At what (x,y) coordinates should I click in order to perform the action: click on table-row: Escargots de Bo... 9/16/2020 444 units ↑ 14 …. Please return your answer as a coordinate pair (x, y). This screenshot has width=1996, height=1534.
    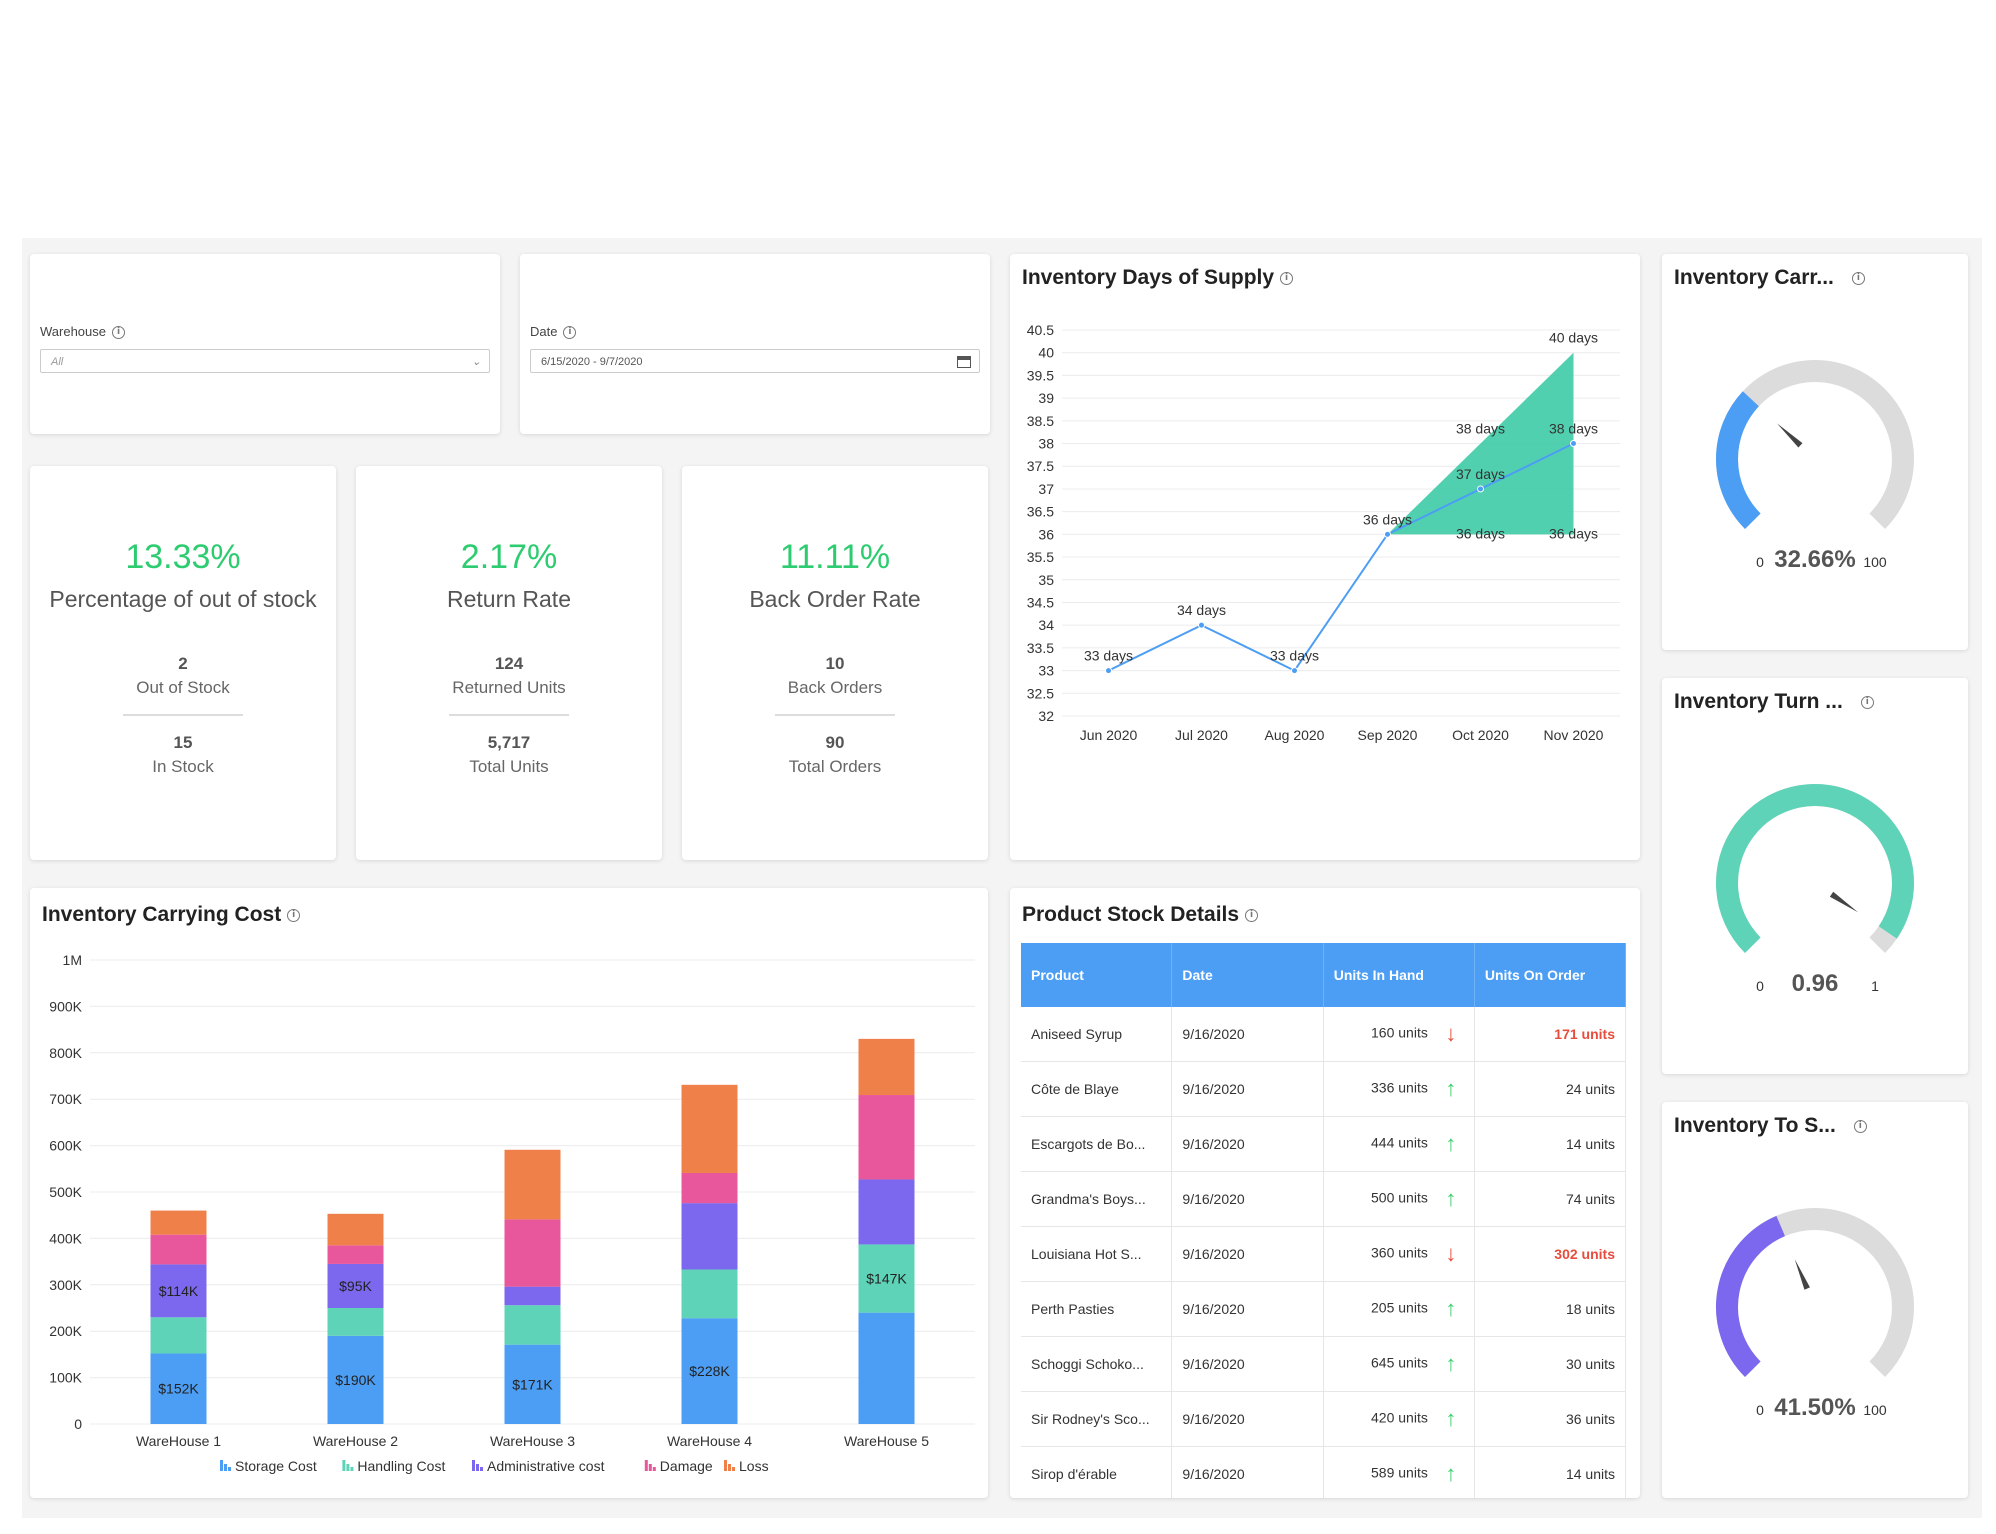
    Looking at the image, I should click on (1324, 1144).